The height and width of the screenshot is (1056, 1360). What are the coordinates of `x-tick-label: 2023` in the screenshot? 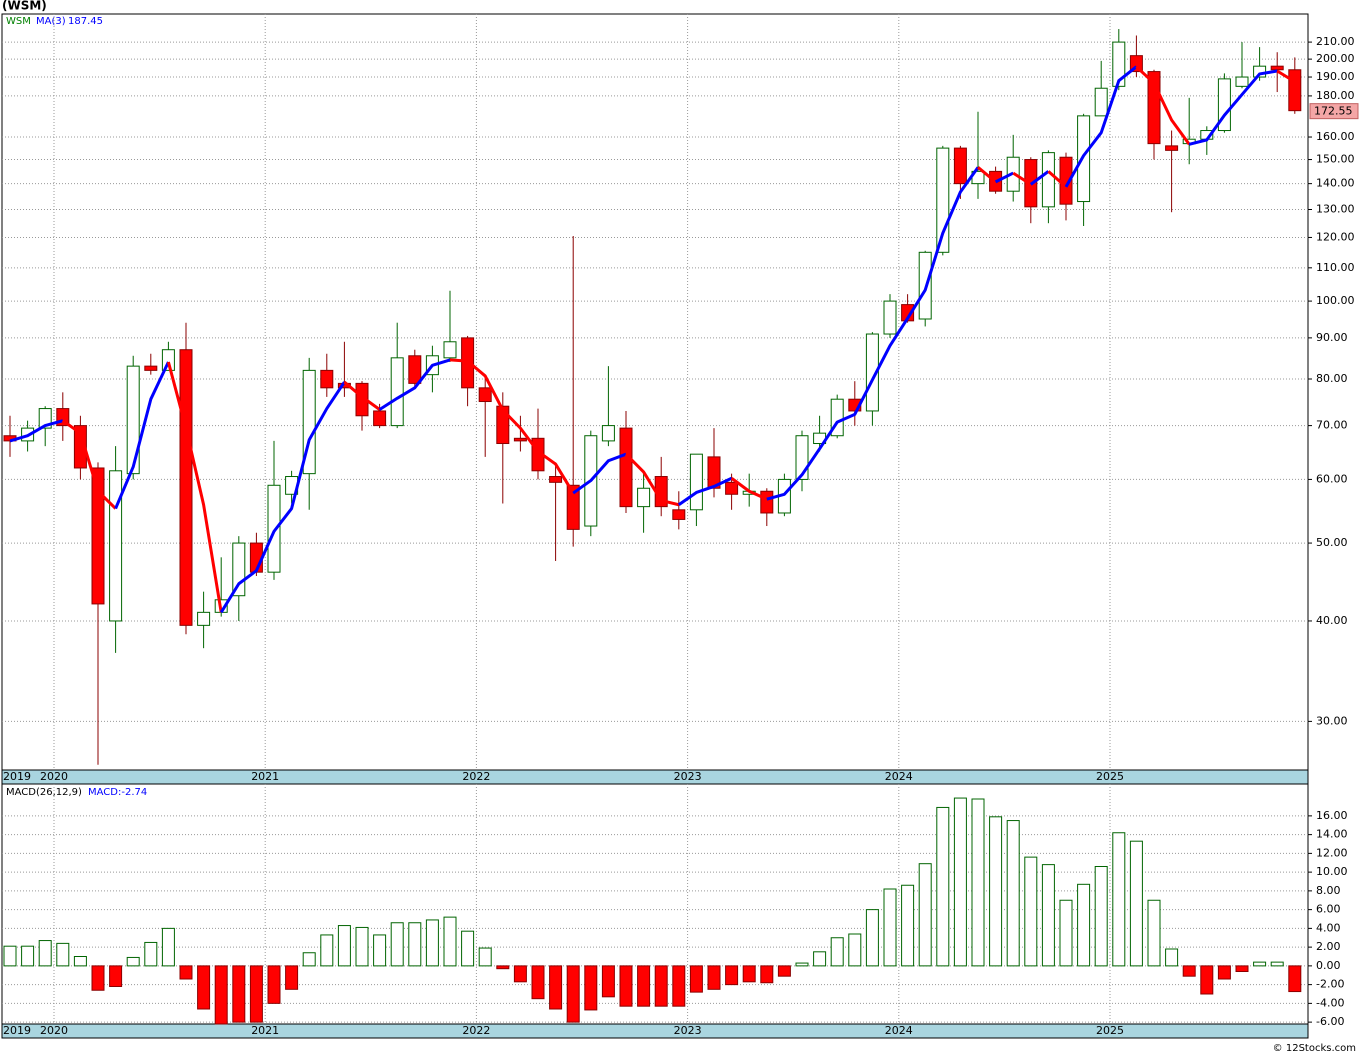 It's located at (688, 776).